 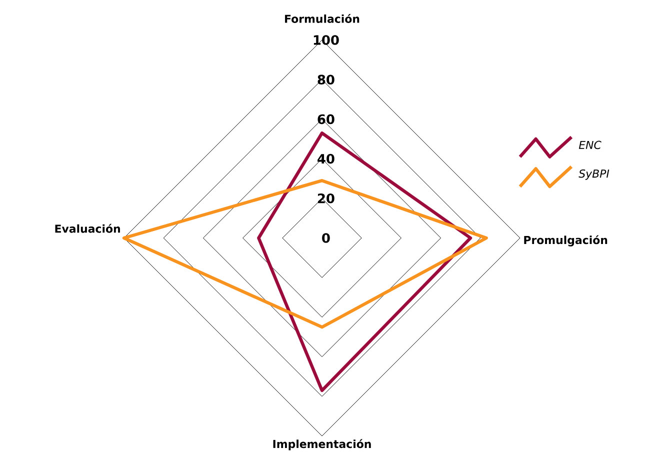 I want to click on spoke-label: Implementación, so click(x=322, y=444).